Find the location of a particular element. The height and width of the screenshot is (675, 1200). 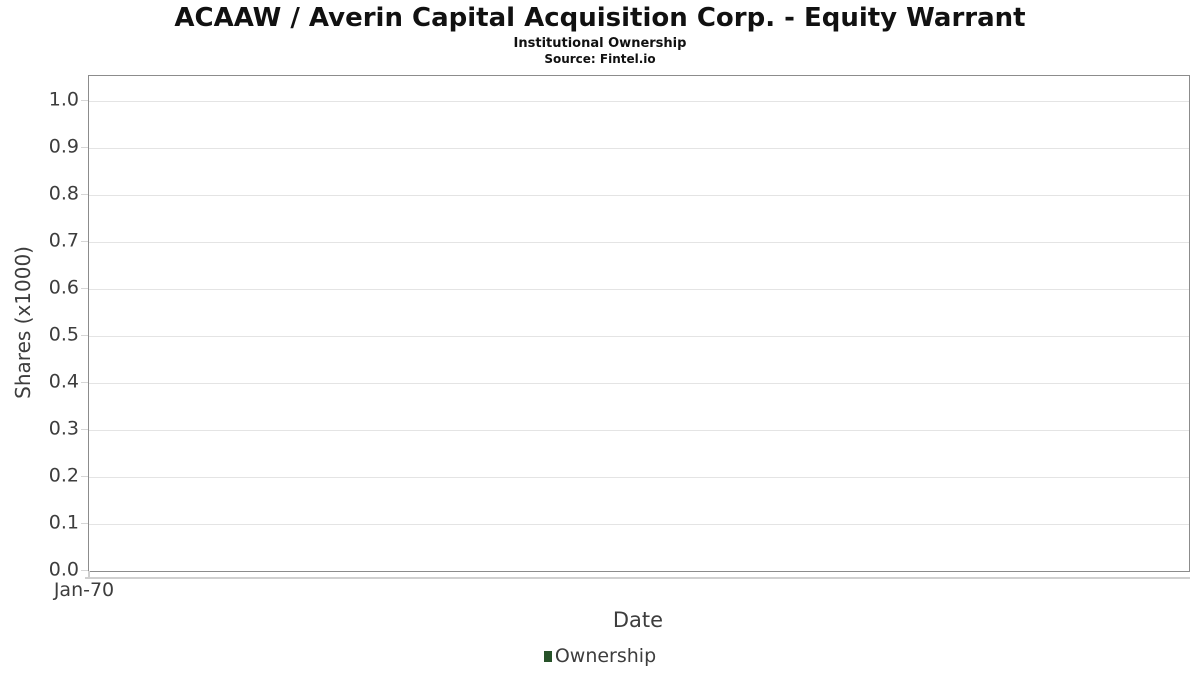

y-tick-mark-0.4 is located at coordinates (84, 382).